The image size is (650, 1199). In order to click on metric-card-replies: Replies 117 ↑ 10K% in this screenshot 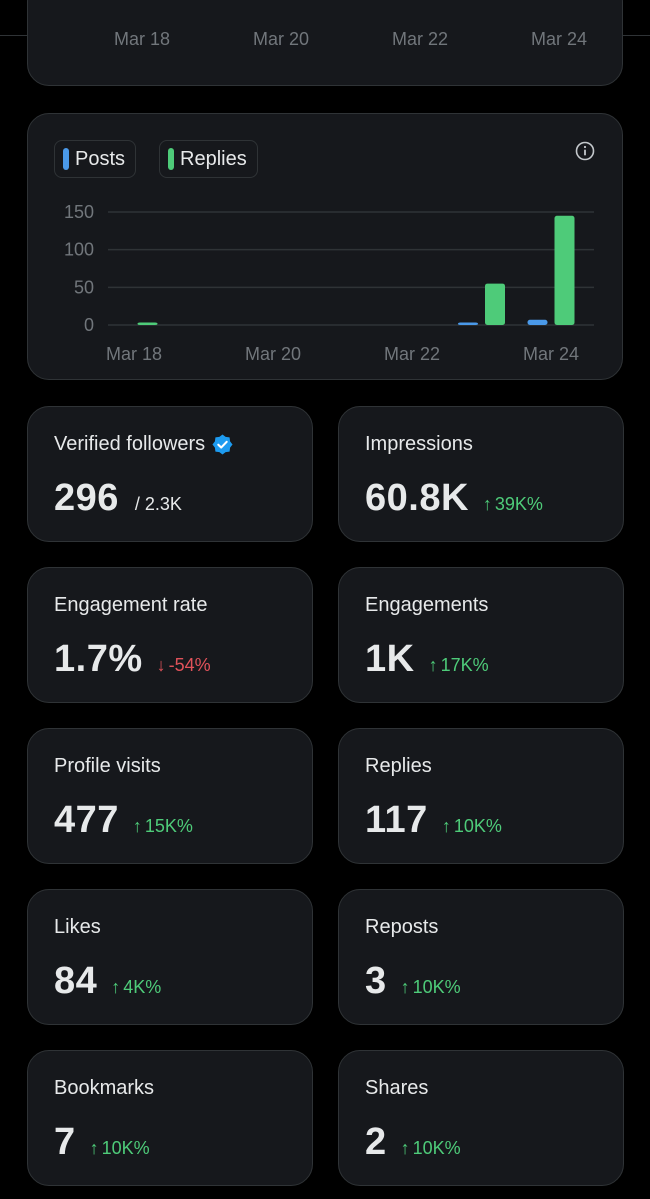, I will do `click(481, 796)`.